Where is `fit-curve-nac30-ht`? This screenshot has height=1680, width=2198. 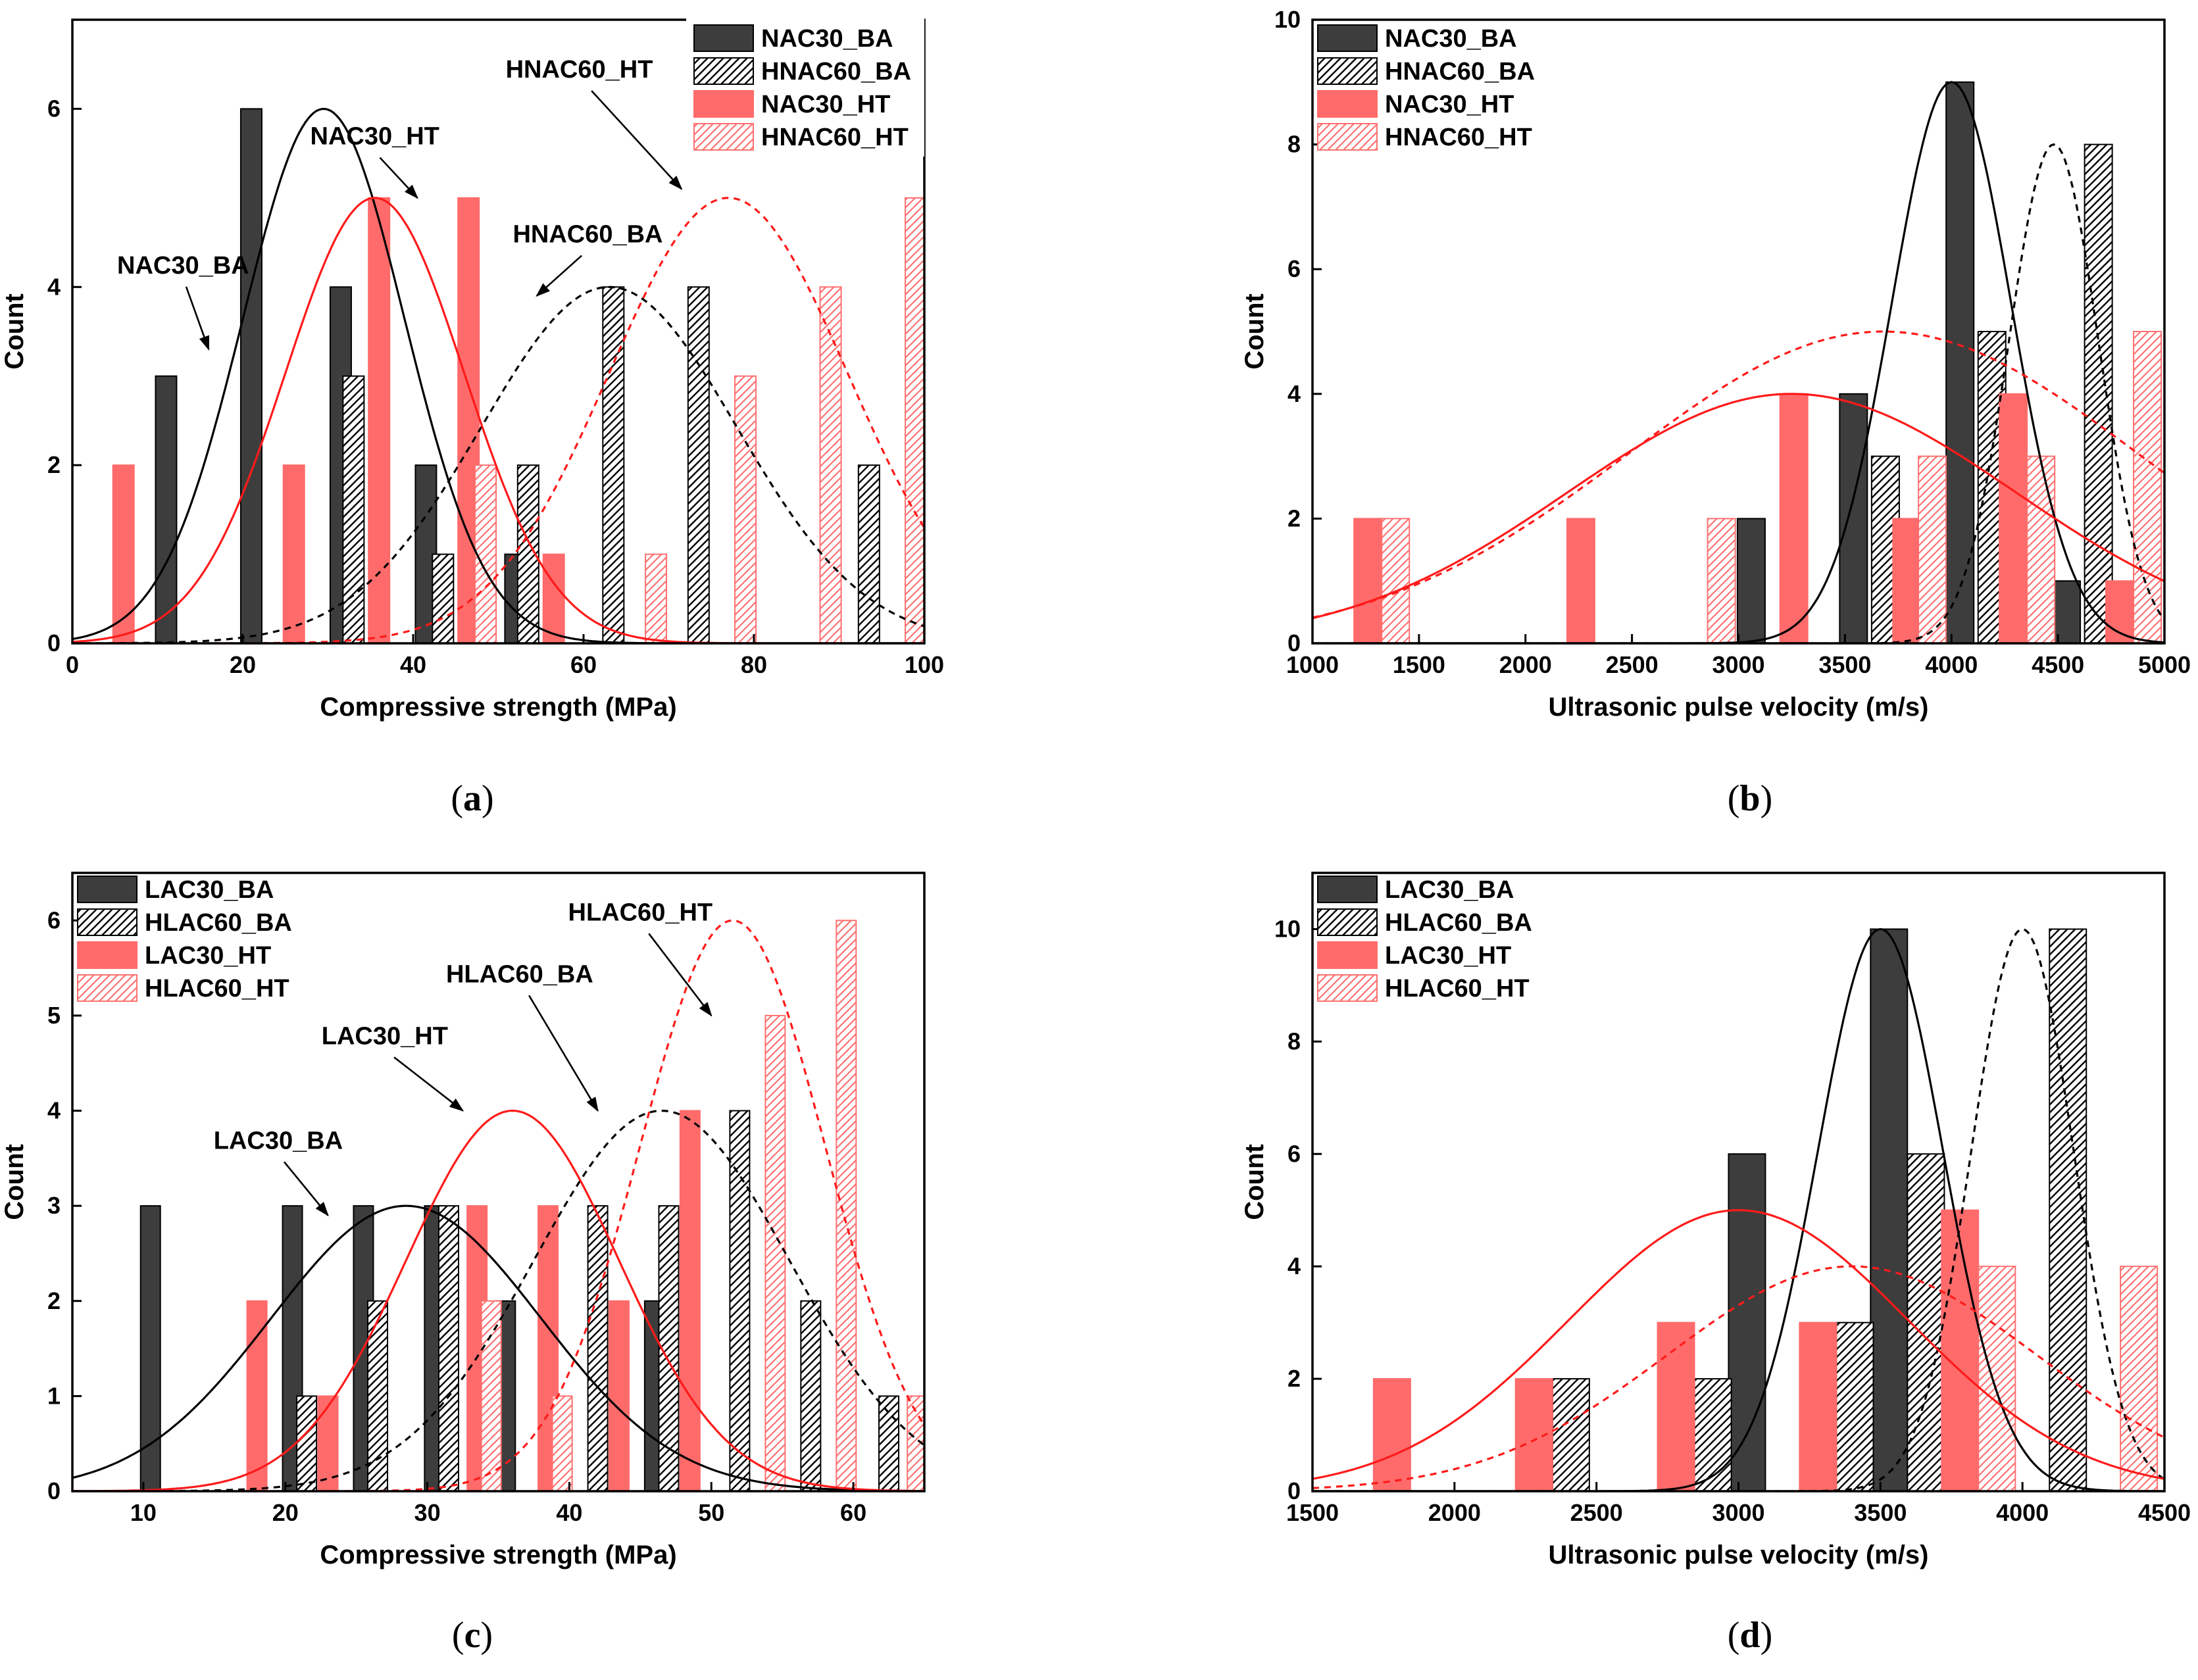
fit-curve-nac30-ht is located at coordinates (498, 420).